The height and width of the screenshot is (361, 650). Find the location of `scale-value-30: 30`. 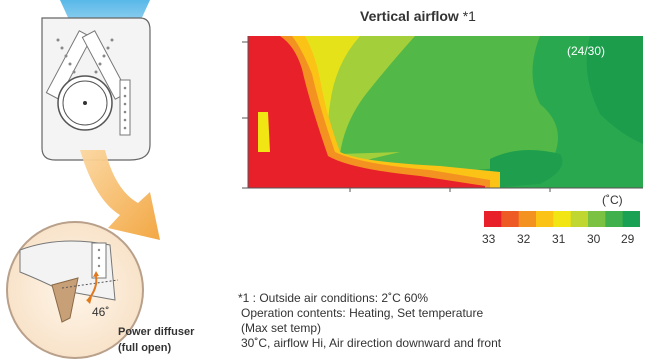

scale-value-30: 30 is located at coordinates (594, 239).